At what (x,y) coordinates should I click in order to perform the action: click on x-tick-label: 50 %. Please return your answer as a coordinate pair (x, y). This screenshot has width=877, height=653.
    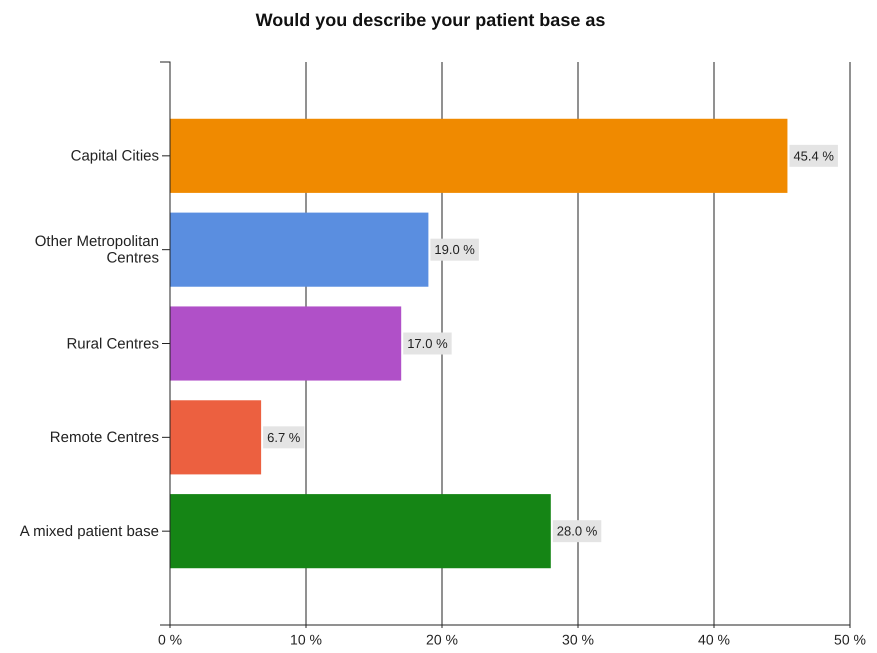
    Looking at the image, I should click on (850, 639).